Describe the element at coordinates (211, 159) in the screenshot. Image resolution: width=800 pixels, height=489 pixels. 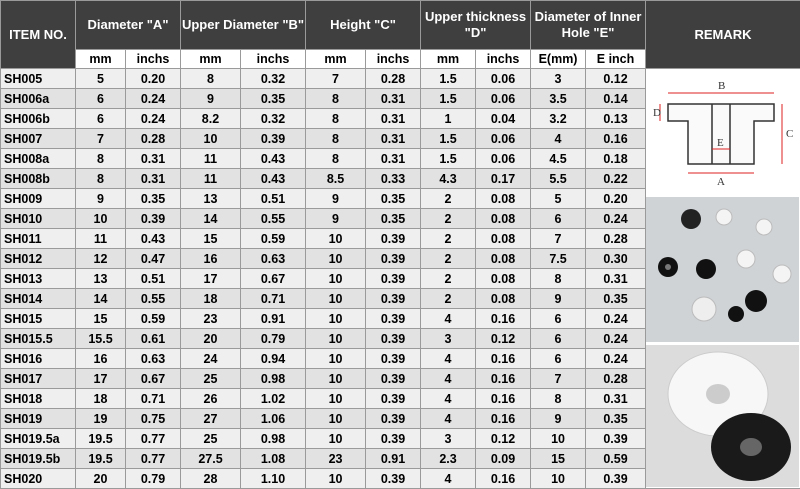
I see `value-cell: 11` at that location.